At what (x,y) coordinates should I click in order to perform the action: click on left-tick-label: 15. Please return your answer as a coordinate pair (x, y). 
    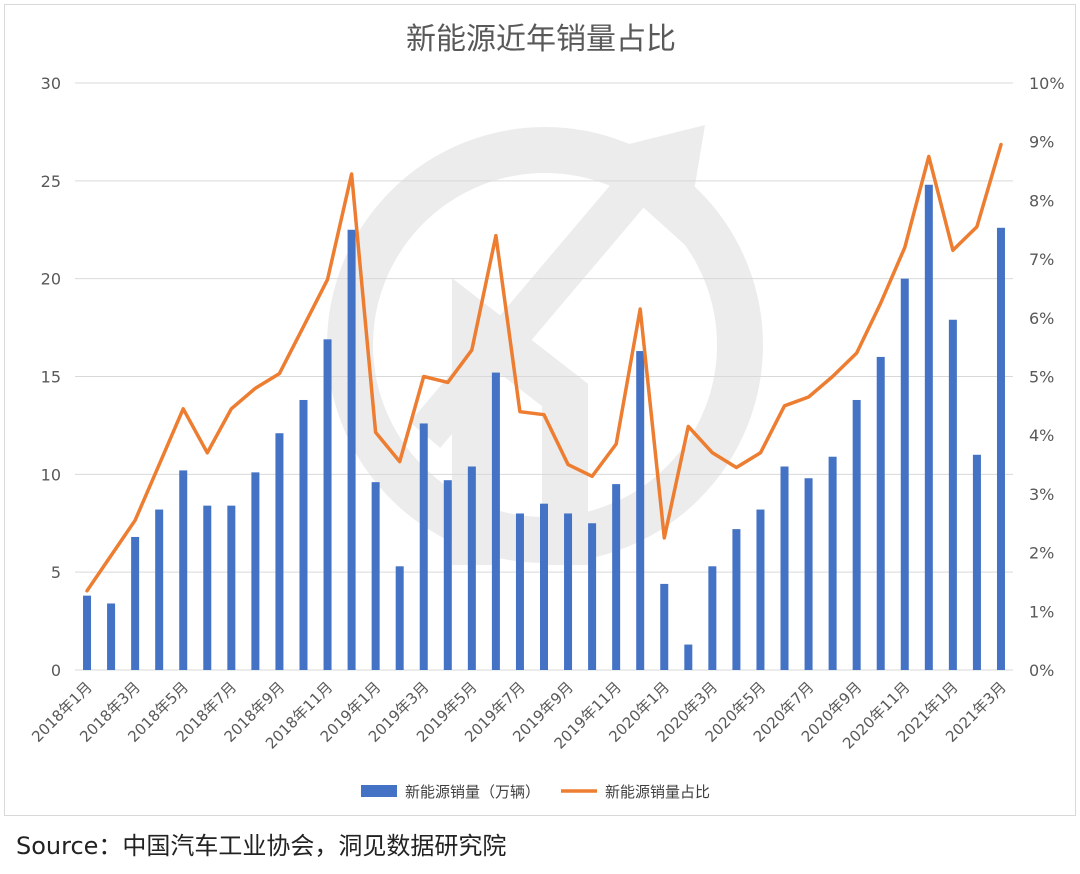
    Looking at the image, I should click on (51, 377).